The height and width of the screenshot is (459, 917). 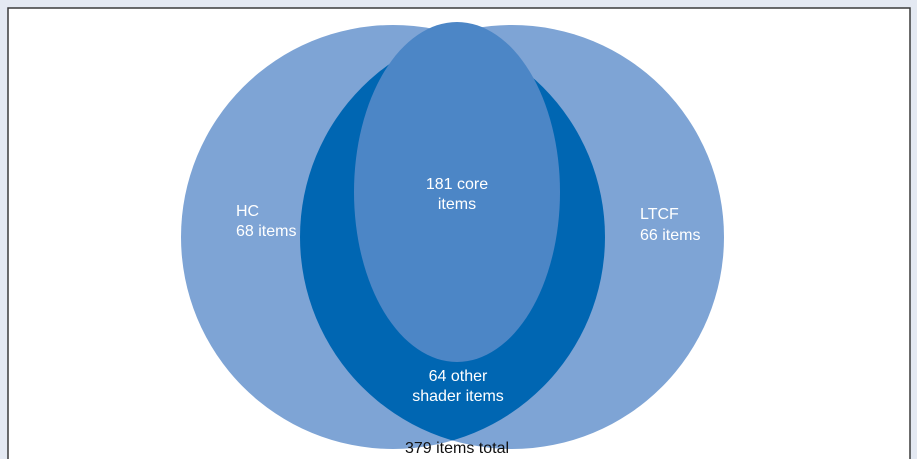 I want to click on right-set-count: 66 items, so click(x=670, y=235).